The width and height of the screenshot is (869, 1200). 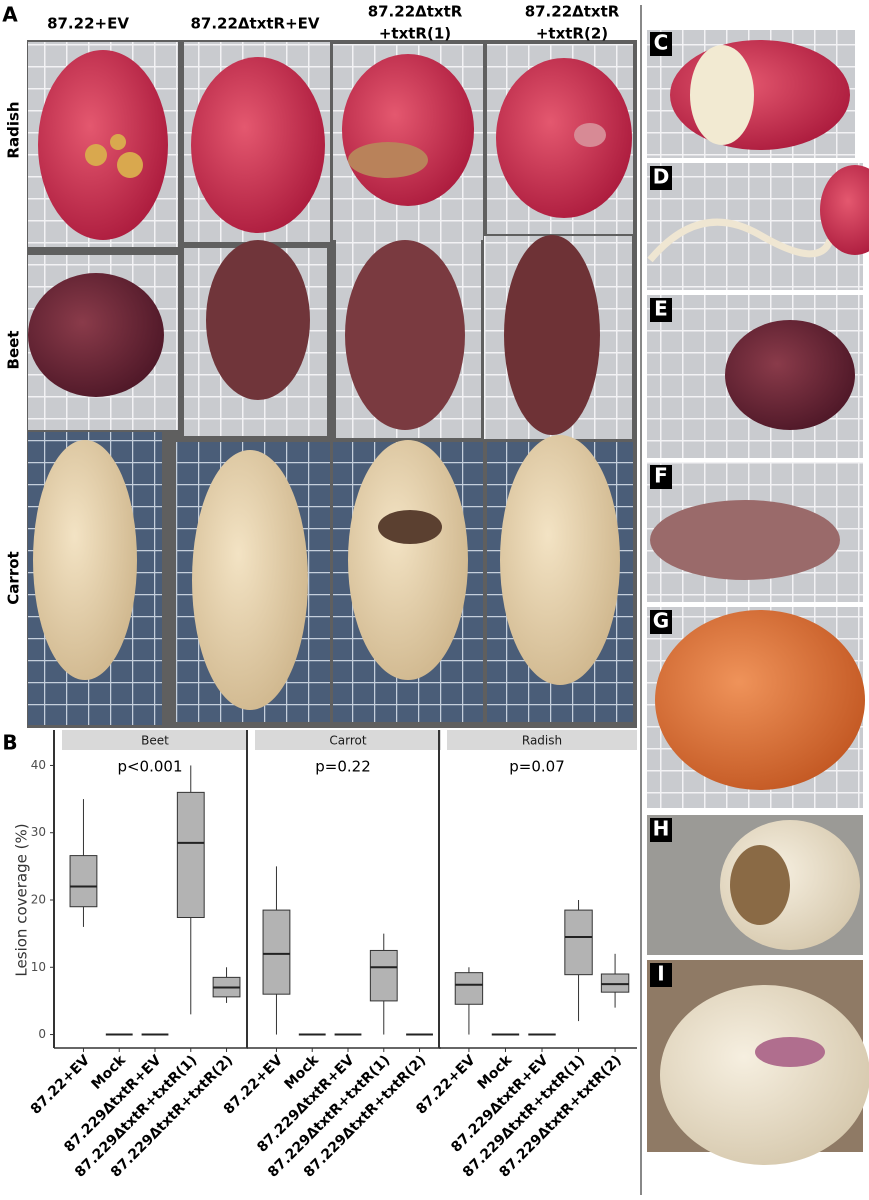 What do you see at coordinates (38, 765) in the screenshot?
I see `y-tick-label: 40` at bounding box center [38, 765].